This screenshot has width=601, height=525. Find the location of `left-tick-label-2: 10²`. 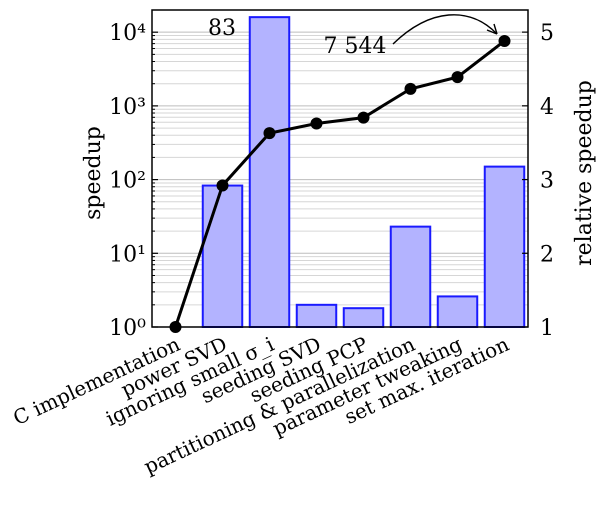

left-tick-label-2: 10² is located at coordinates (127, 181).